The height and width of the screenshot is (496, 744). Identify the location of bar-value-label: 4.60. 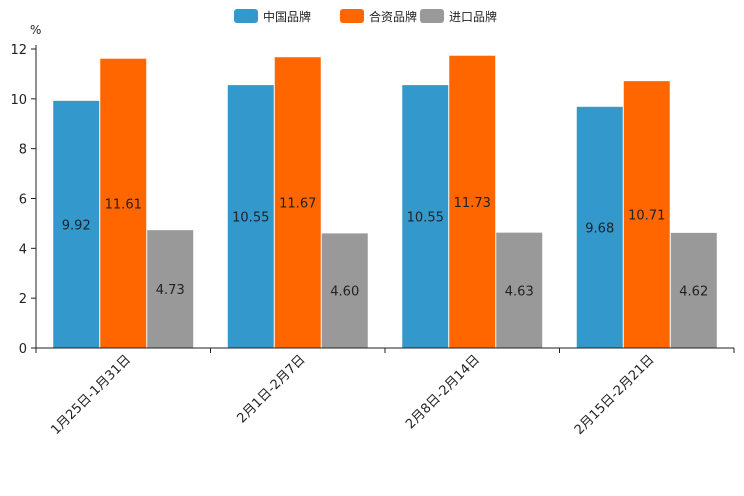
(344, 292).